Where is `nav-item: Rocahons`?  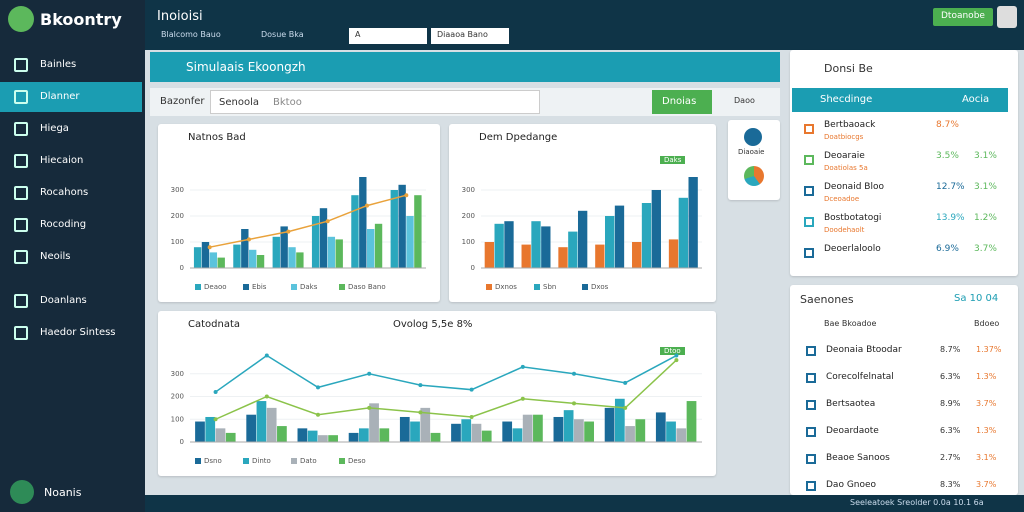
nav-item: Rocahons is located at coordinates (71, 193).